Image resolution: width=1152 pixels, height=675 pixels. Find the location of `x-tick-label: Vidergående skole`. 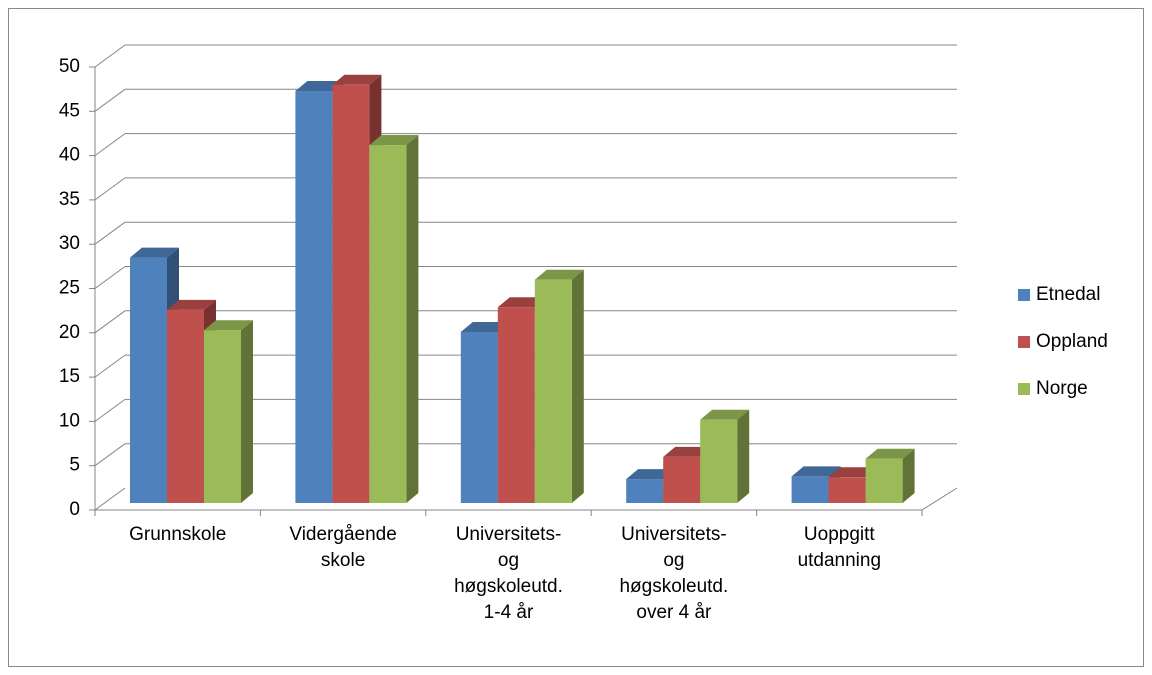

x-tick-label: Vidergående skole is located at coordinates (343, 547).